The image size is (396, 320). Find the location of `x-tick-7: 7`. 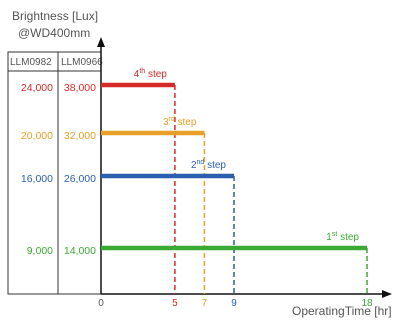

x-tick-7: 7 is located at coordinates (205, 303).